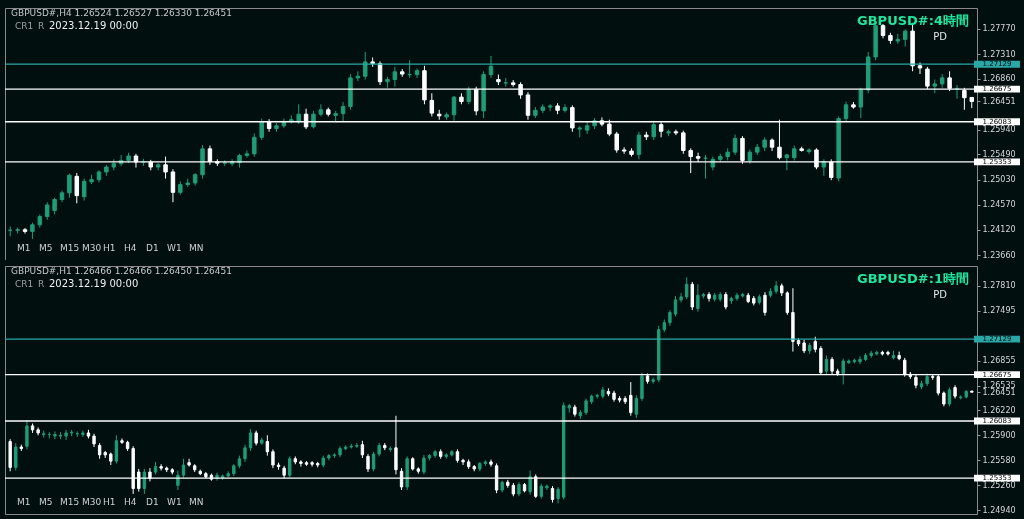  I want to click on y-tick-label: 1.26220, so click(999, 410).